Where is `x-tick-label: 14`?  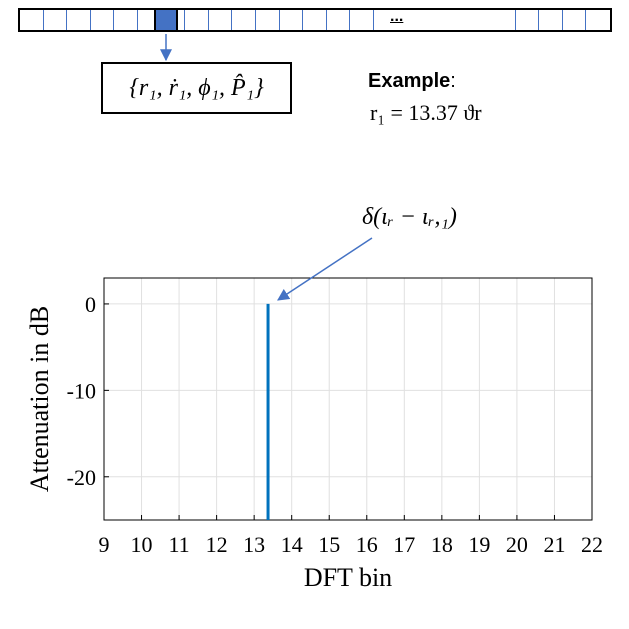 x-tick-label: 14 is located at coordinates (292, 544).